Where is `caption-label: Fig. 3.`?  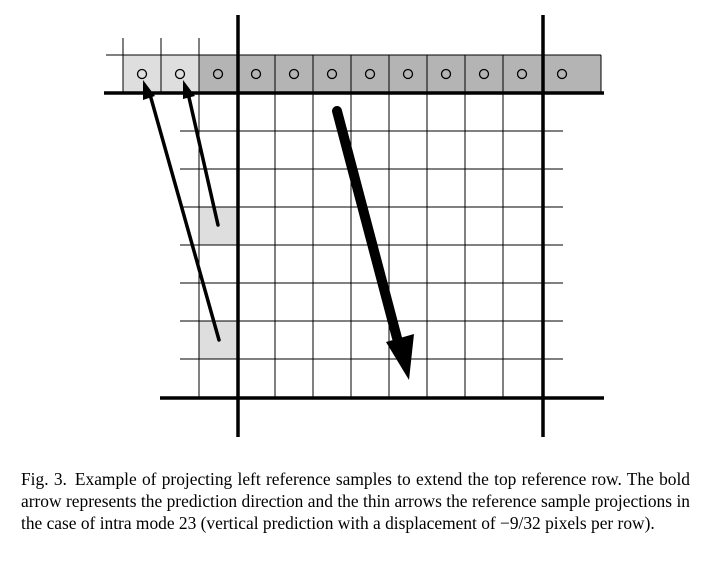 caption-label: Fig. 3. is located at coordinates (44, 479).